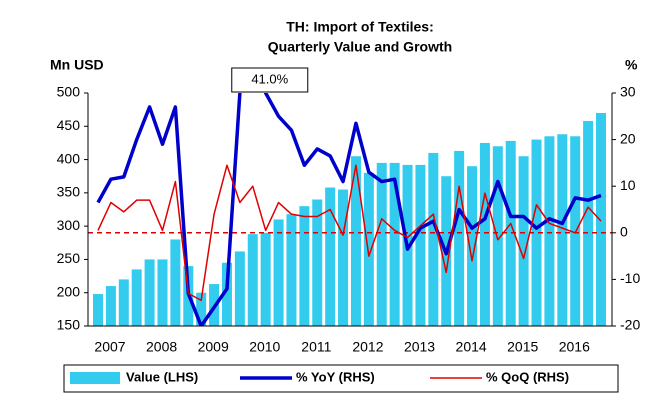  I want to click on y-tick-label: 250, so click(69, 258).